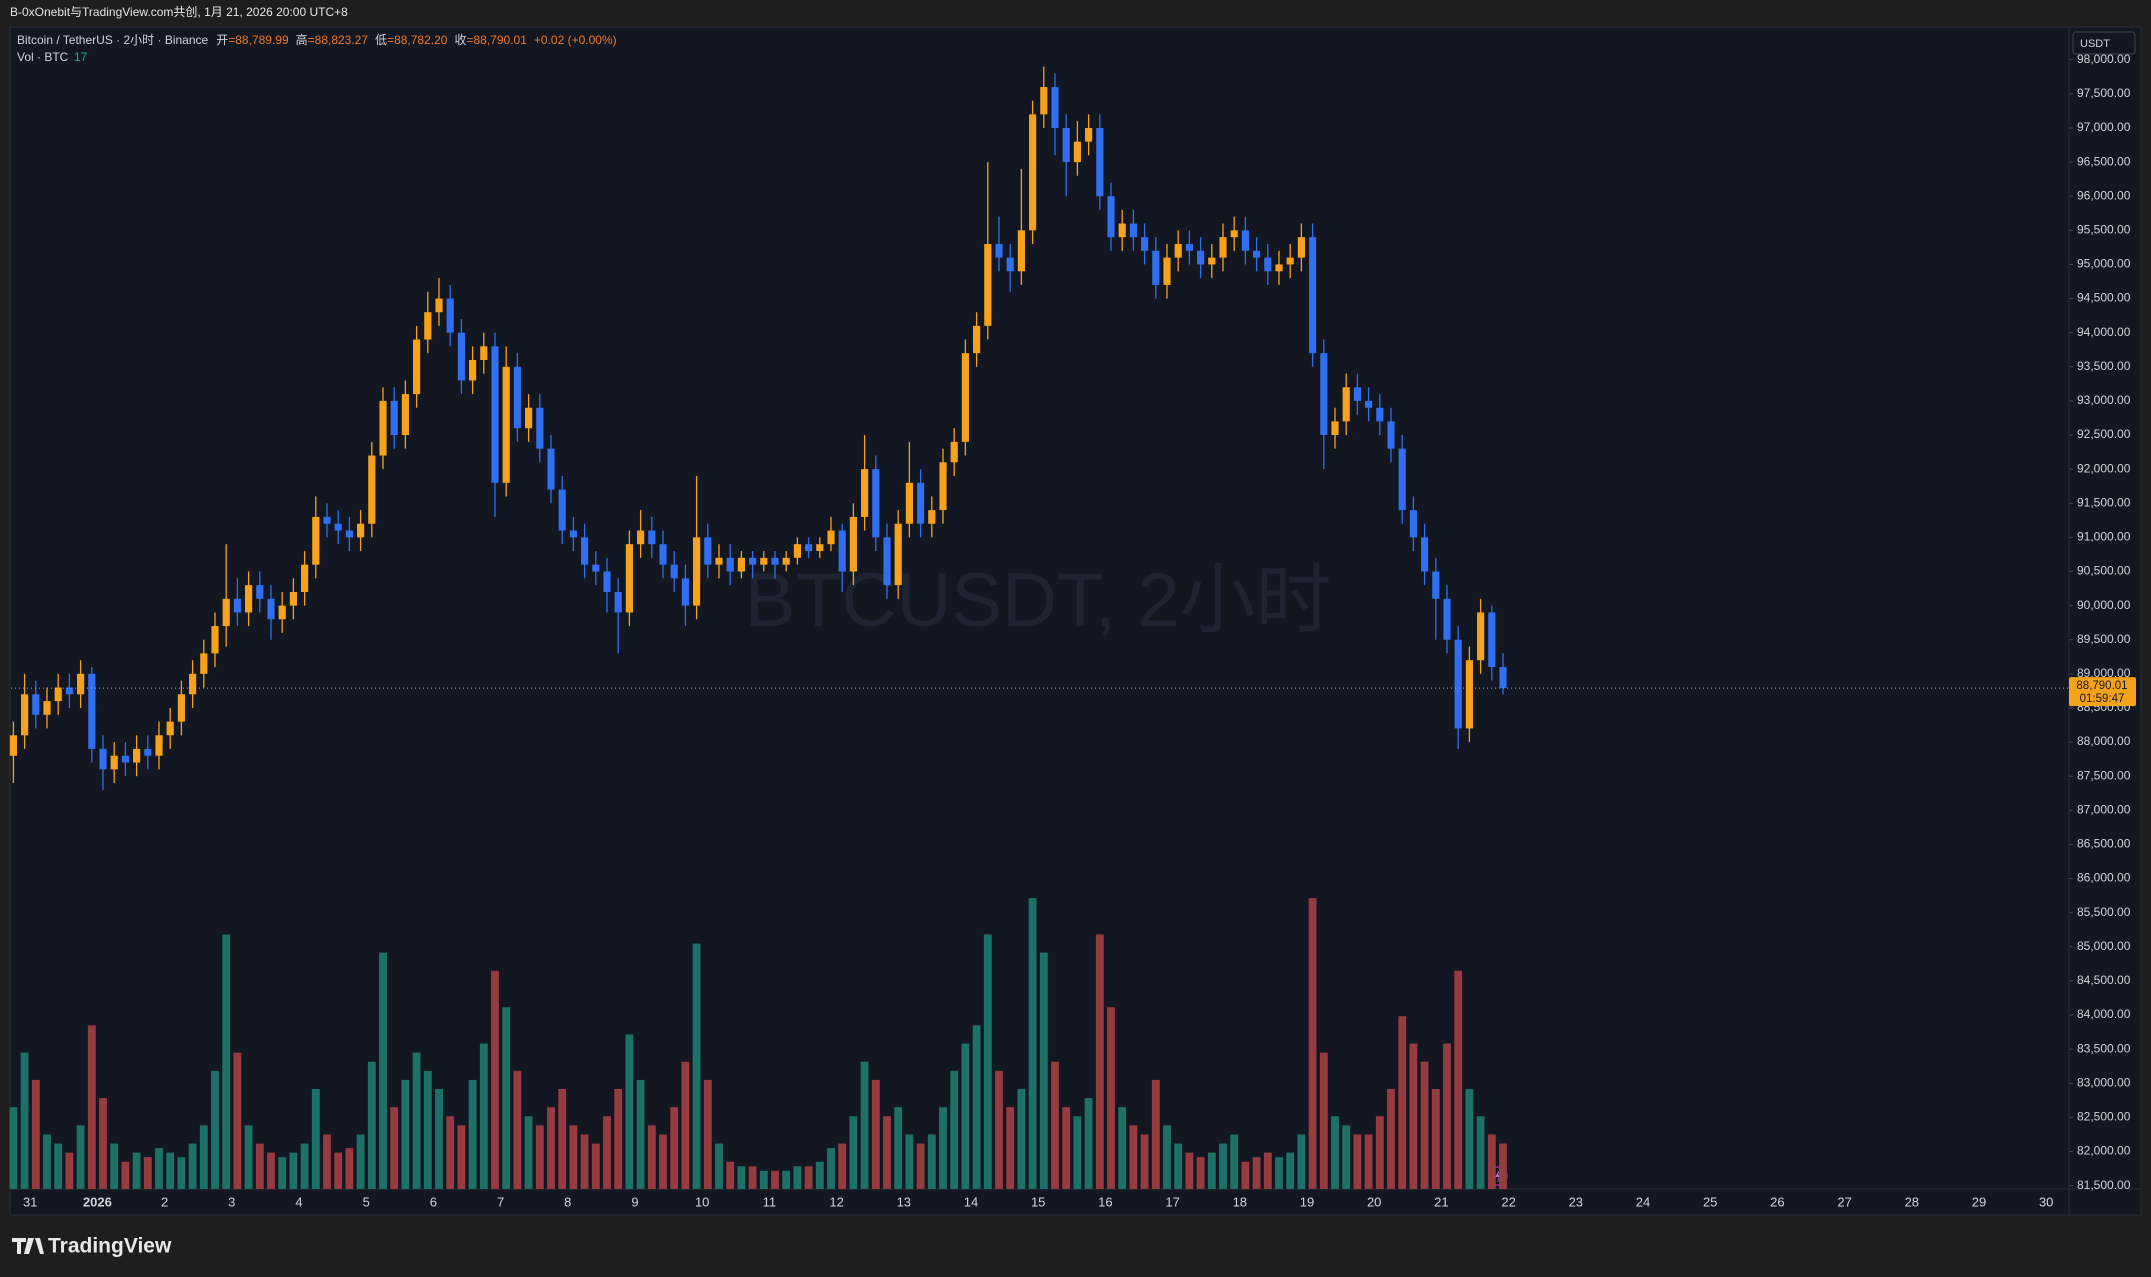 The height and width of the screenshot is (1277, 2151). What do you see at coordinates (2046, 1201) in the screenshot?
I see `x-tick-label: 30` at bounding box center [2046, 1201].